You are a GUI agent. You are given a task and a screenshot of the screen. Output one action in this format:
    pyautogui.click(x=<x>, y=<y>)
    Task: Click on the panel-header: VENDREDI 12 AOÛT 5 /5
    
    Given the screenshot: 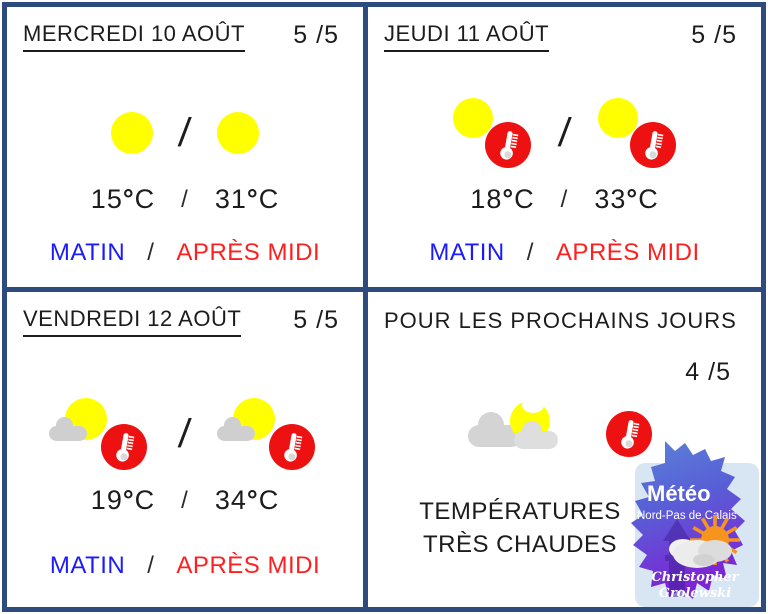 What is the action you would take?
    pyautogui.click(x=185, y=314)
    